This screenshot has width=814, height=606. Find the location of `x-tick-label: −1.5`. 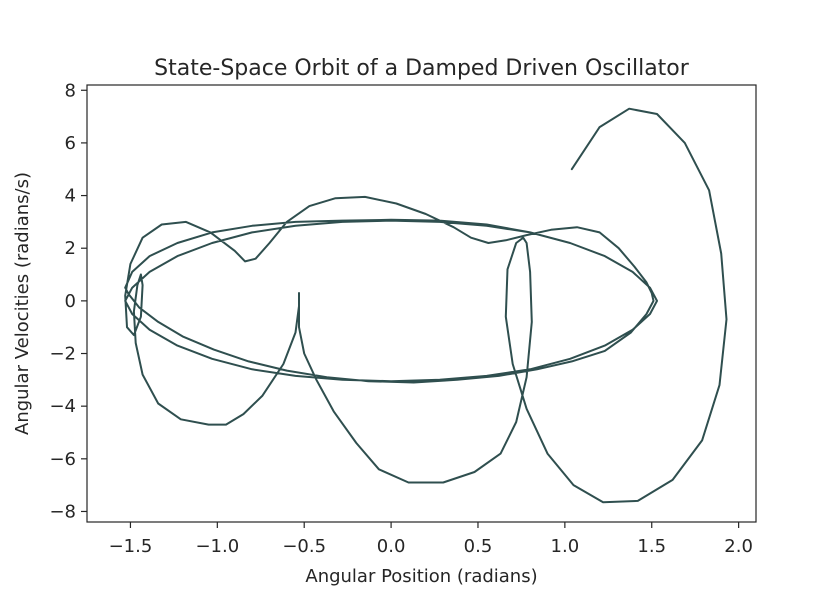

x-tick-label: −1.5 is located at coordinates (131, 546).